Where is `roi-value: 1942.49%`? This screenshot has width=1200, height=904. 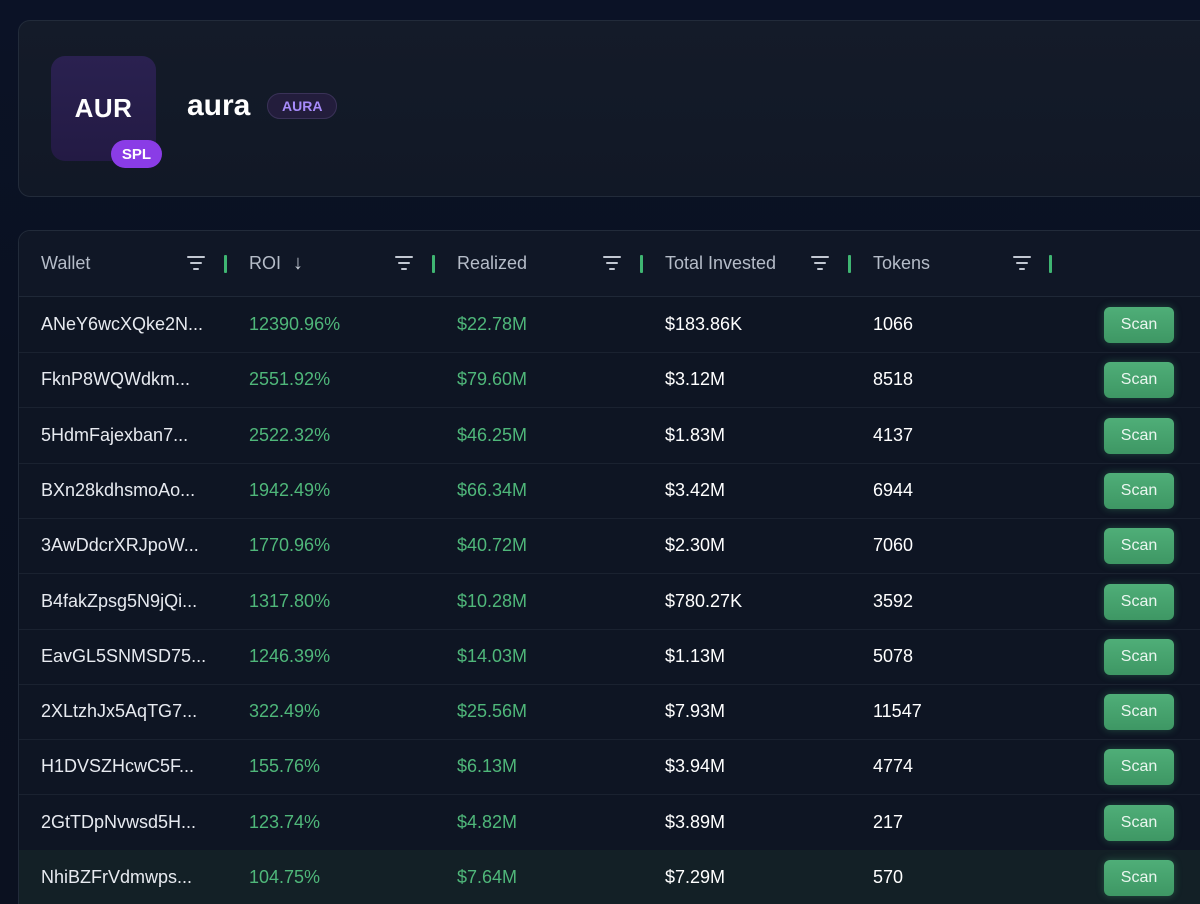 roi-value: 1942.49% is located at coordinates (290, 489).